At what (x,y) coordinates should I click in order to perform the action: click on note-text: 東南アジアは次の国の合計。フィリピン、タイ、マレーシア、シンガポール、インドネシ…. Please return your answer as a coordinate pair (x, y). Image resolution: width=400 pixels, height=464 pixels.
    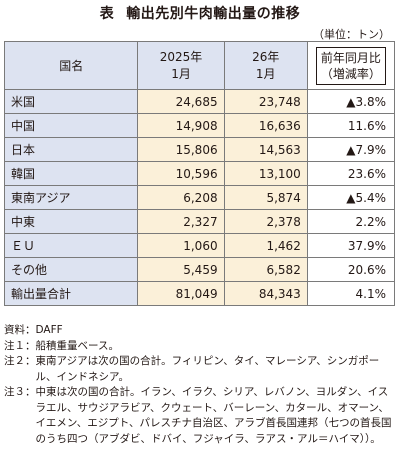
    Looking at the image, I should click on (207, 369).